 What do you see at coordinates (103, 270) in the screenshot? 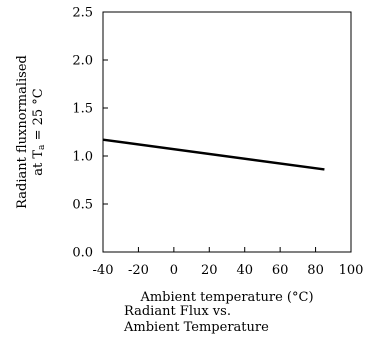
I see `x-tick-label: -40` at bounding box center [103, 270].